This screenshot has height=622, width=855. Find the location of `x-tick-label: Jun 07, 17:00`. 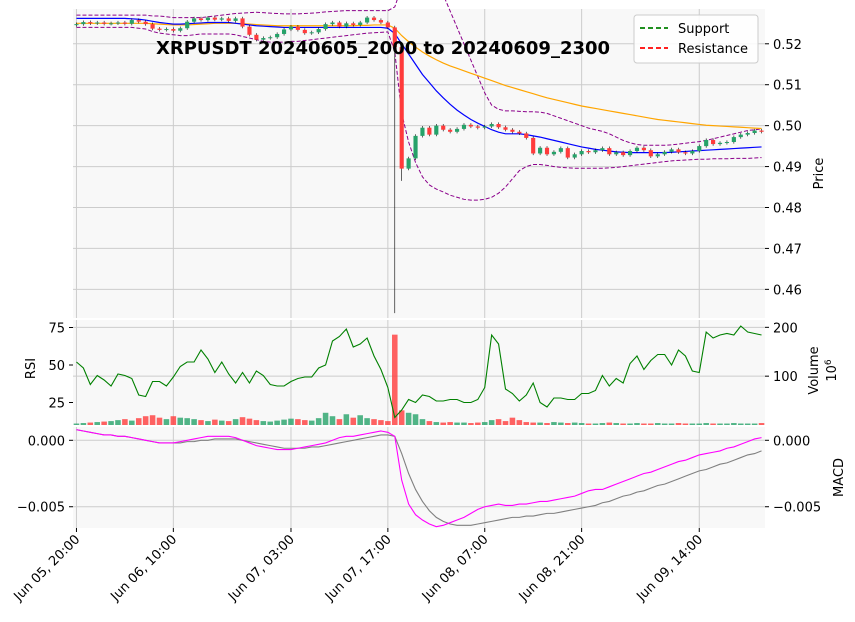

x-tick-label: Jun 07, 17:00 is located at coordinates (358, 568).